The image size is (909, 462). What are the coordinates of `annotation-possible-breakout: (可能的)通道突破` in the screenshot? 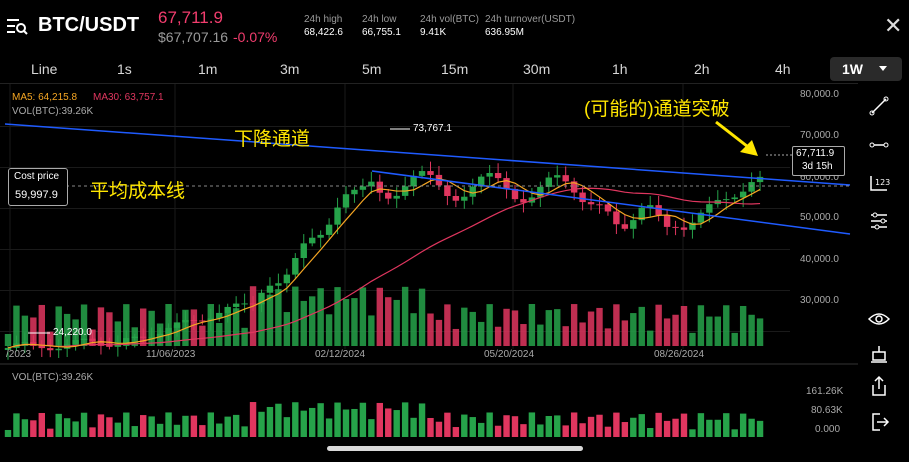 It's located at (657, 109).